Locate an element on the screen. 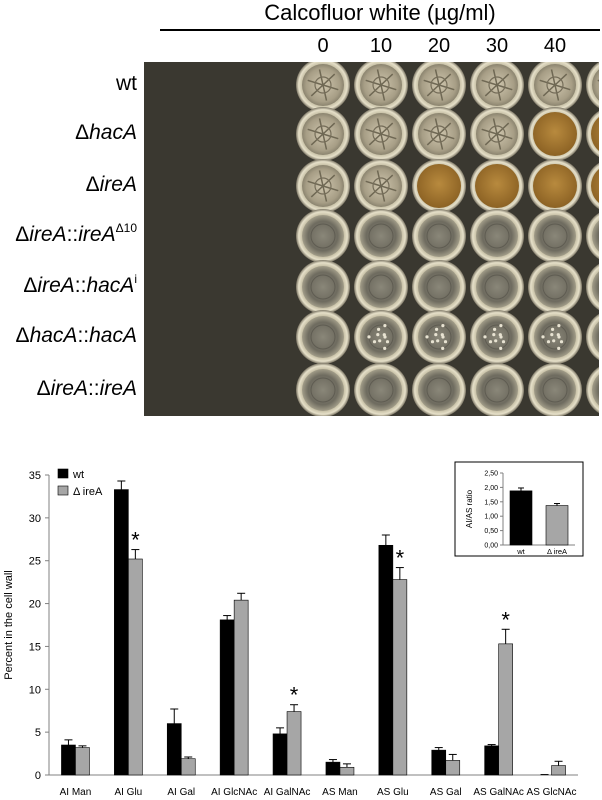 This screenshot has width=602, height=800. inset-y-tick-label: 1,00 is located at coordinates (491, 517).